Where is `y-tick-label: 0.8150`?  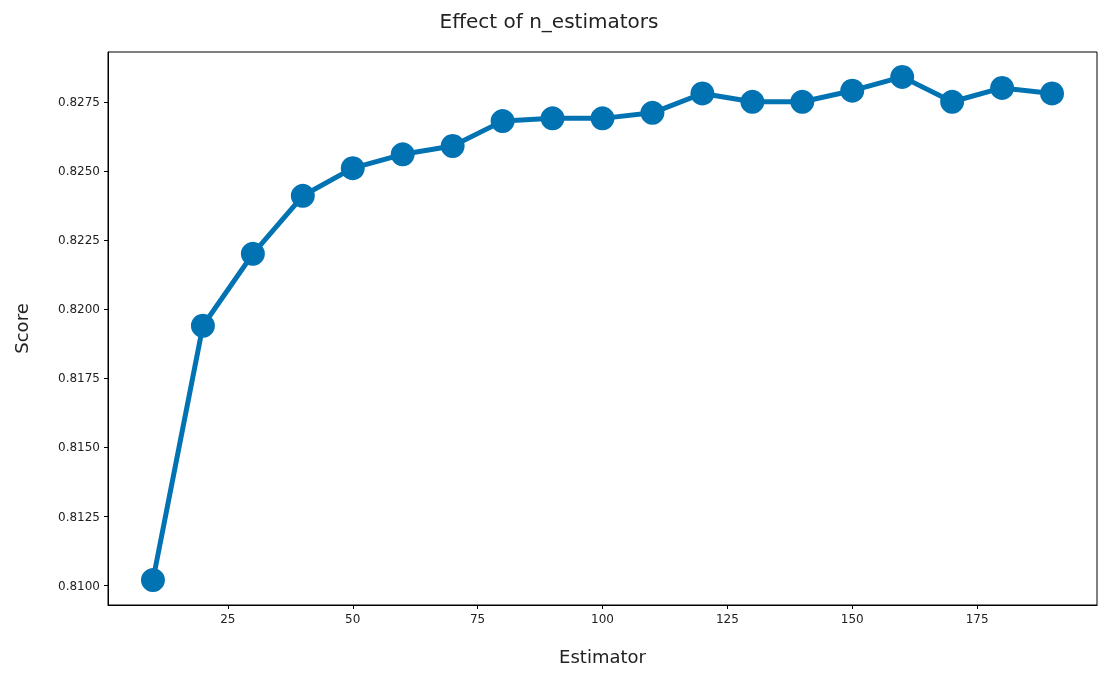
y-tick-label: 0.8150 is located at coordinates (79, 447).